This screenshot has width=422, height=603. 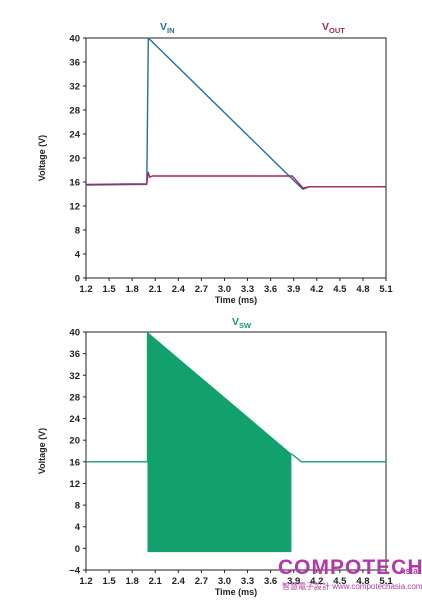 I want to click on legend-entry-in: VIN, so click(x=167, y=28).